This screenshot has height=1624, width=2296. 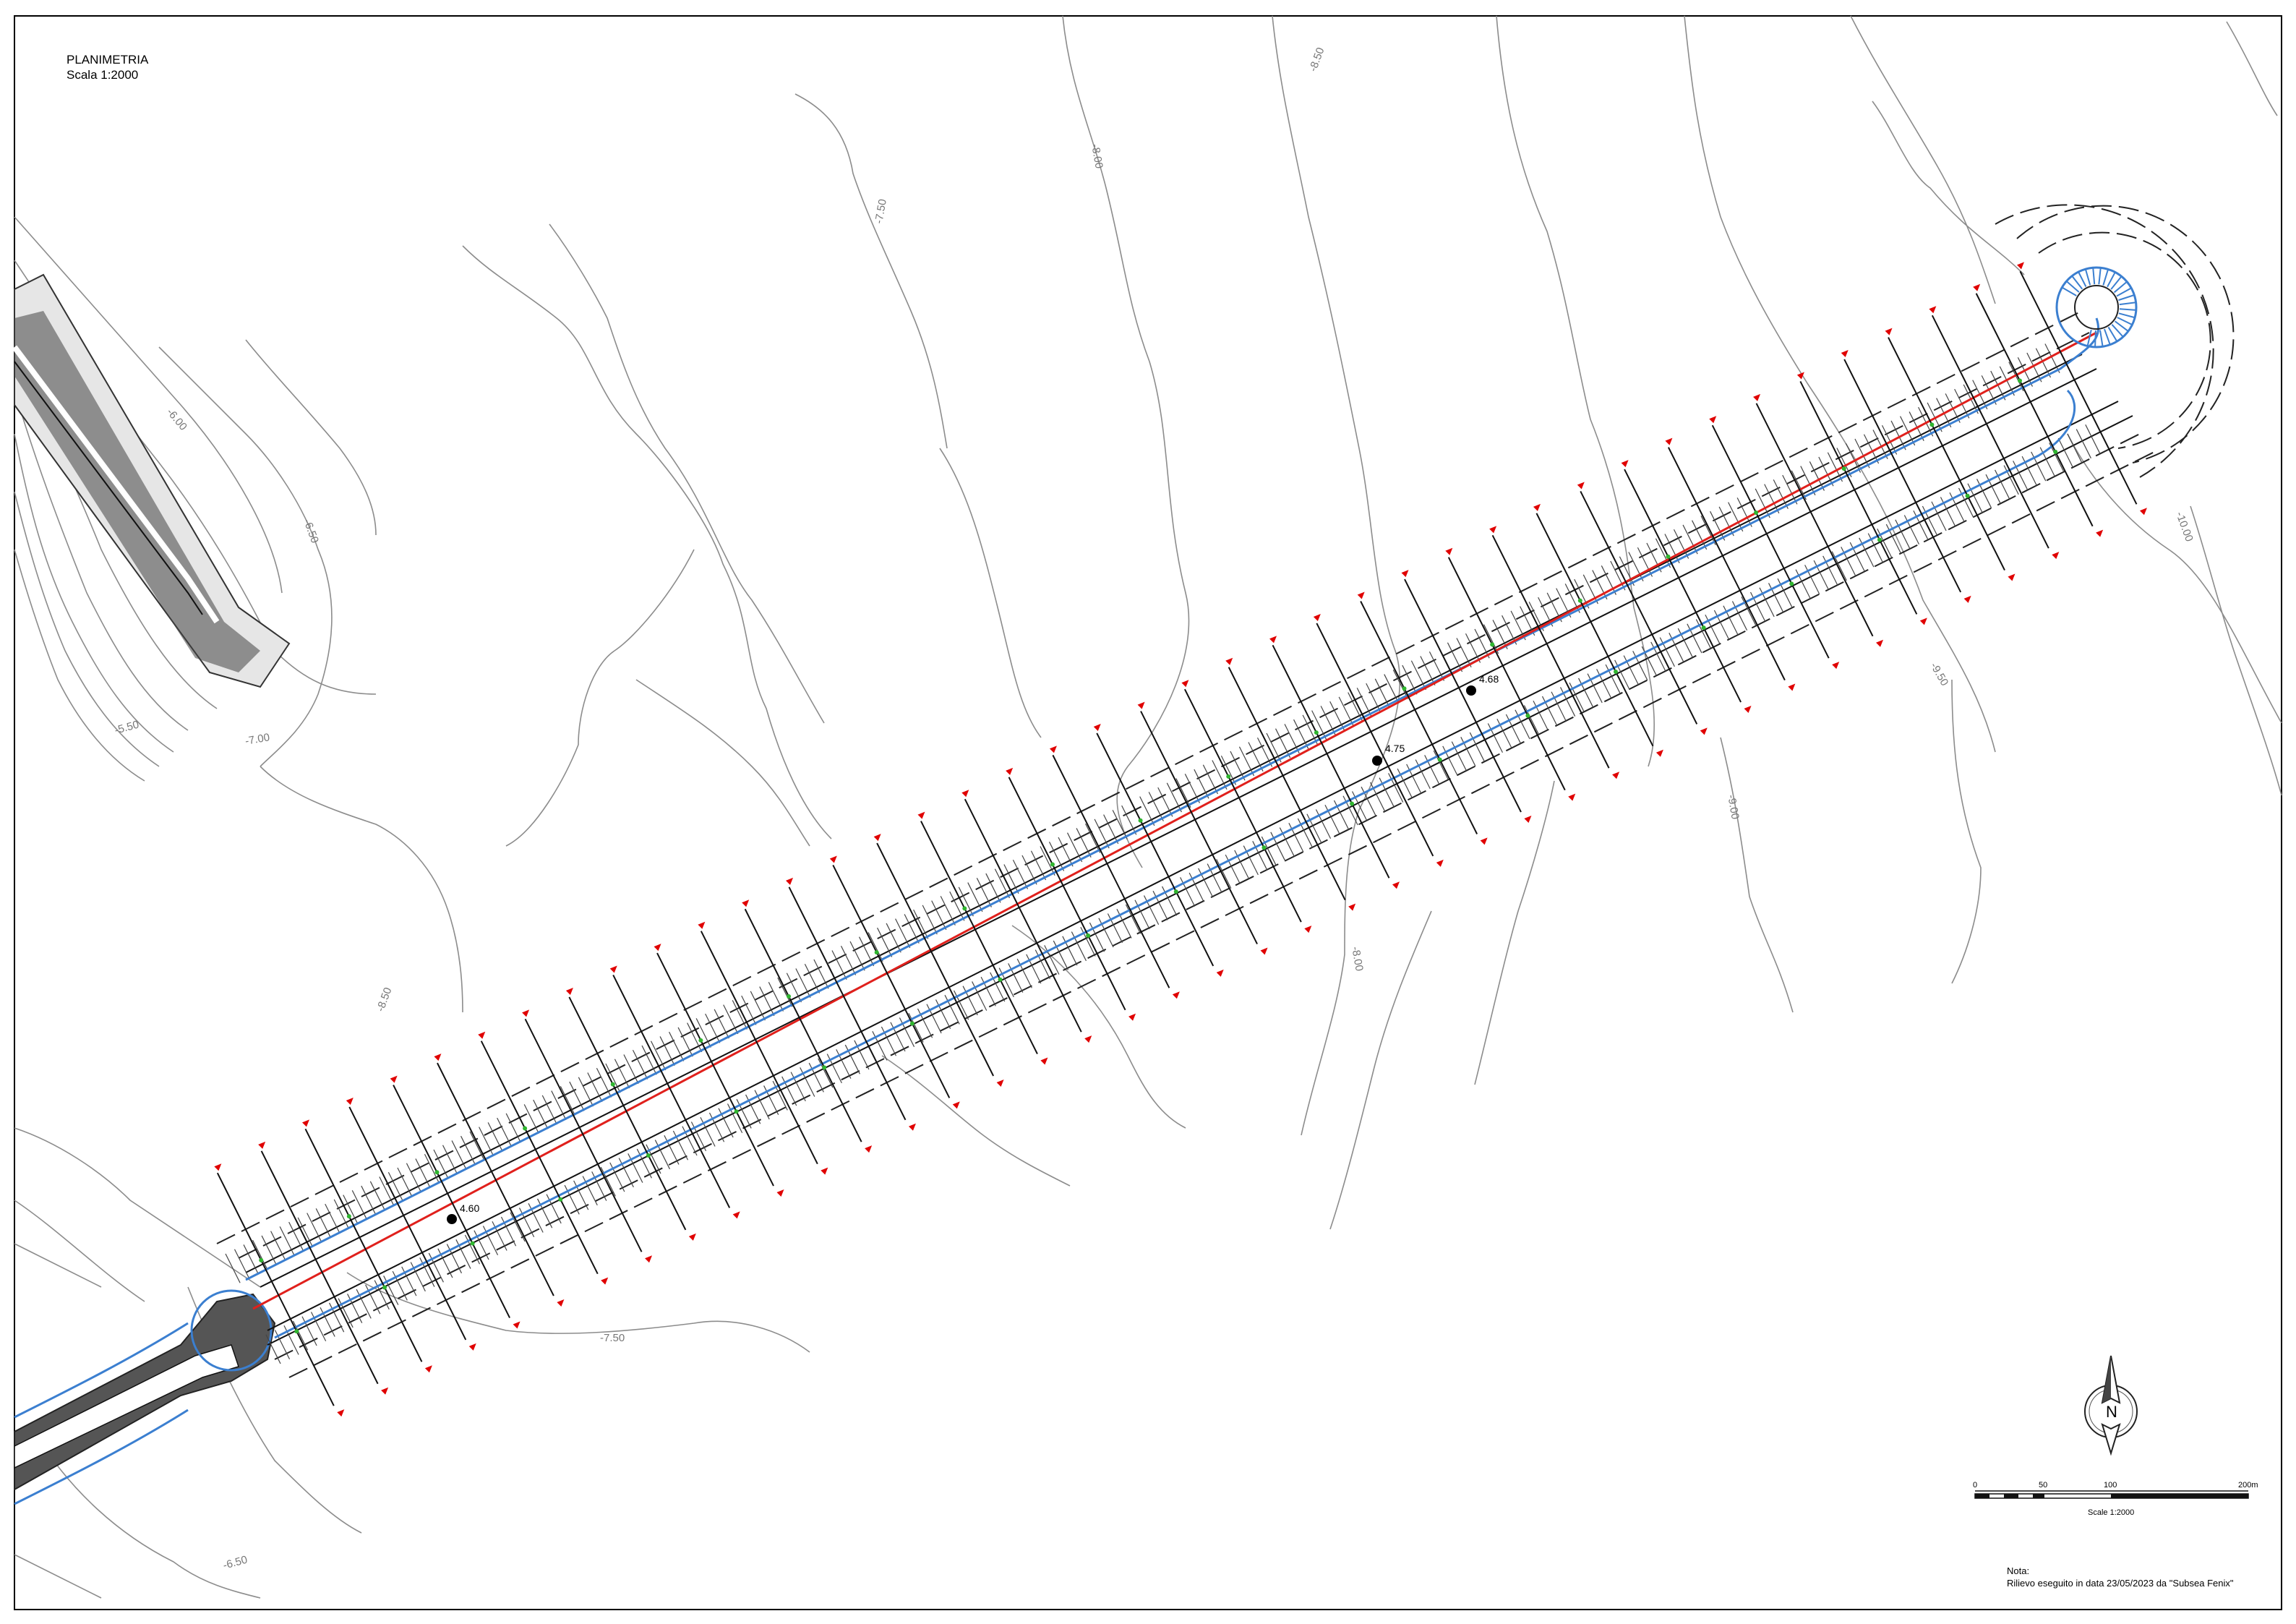 What do you see at coordinates (1489, 679) in the screenshot?
I see `elevation-label: 4.68` at bounding box center [1489, 679].